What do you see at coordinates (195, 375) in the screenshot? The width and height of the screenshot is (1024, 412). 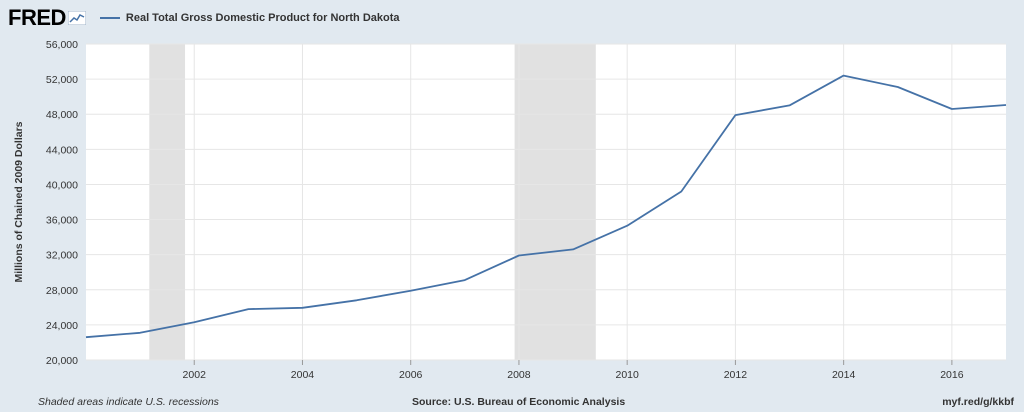 I see `x-tick-label: 2002` at bounding box center [195, 375].